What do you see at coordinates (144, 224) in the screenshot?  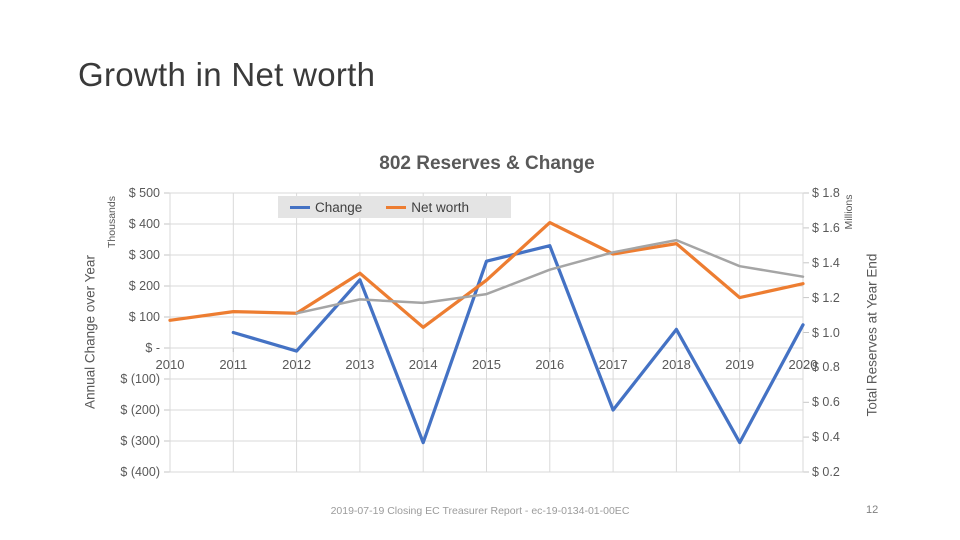 I see `left-axis-tick-label: $ 400` at bounding box center [144, 224].